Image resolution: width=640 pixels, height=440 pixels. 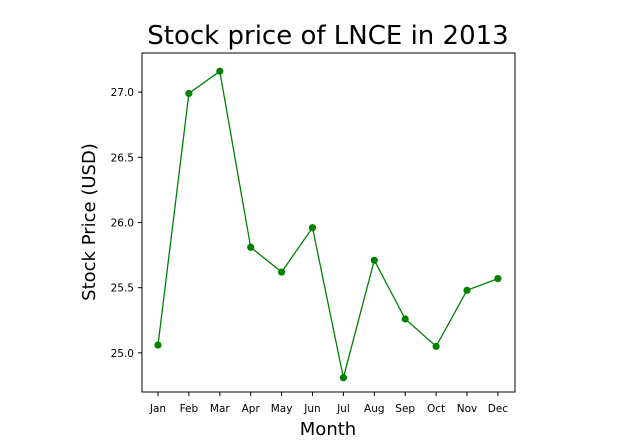 What do you see at coordinates (189, 409) in the screenshot?
I see `x-tick-label: Feb` at bounding box center [189, 409].